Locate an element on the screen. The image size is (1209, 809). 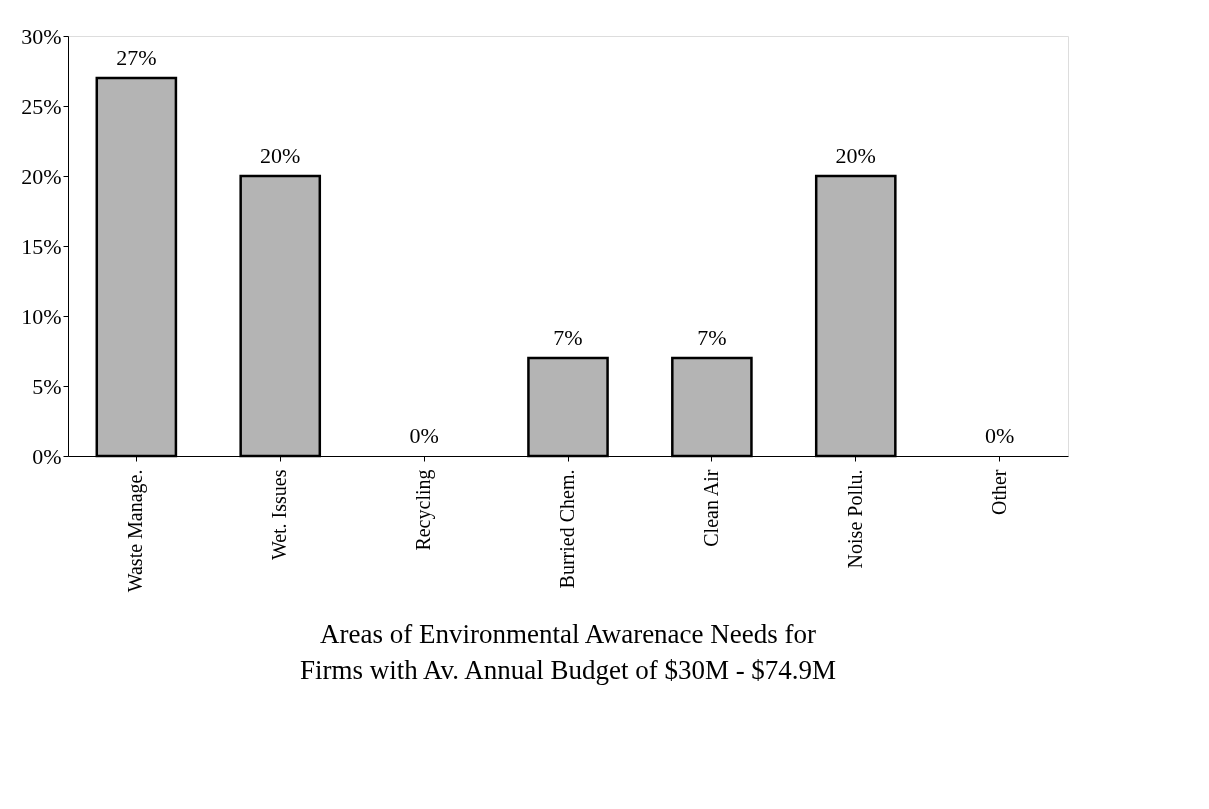
x-tick-label: Noise Pollu. is located at coordinates (854, 519).